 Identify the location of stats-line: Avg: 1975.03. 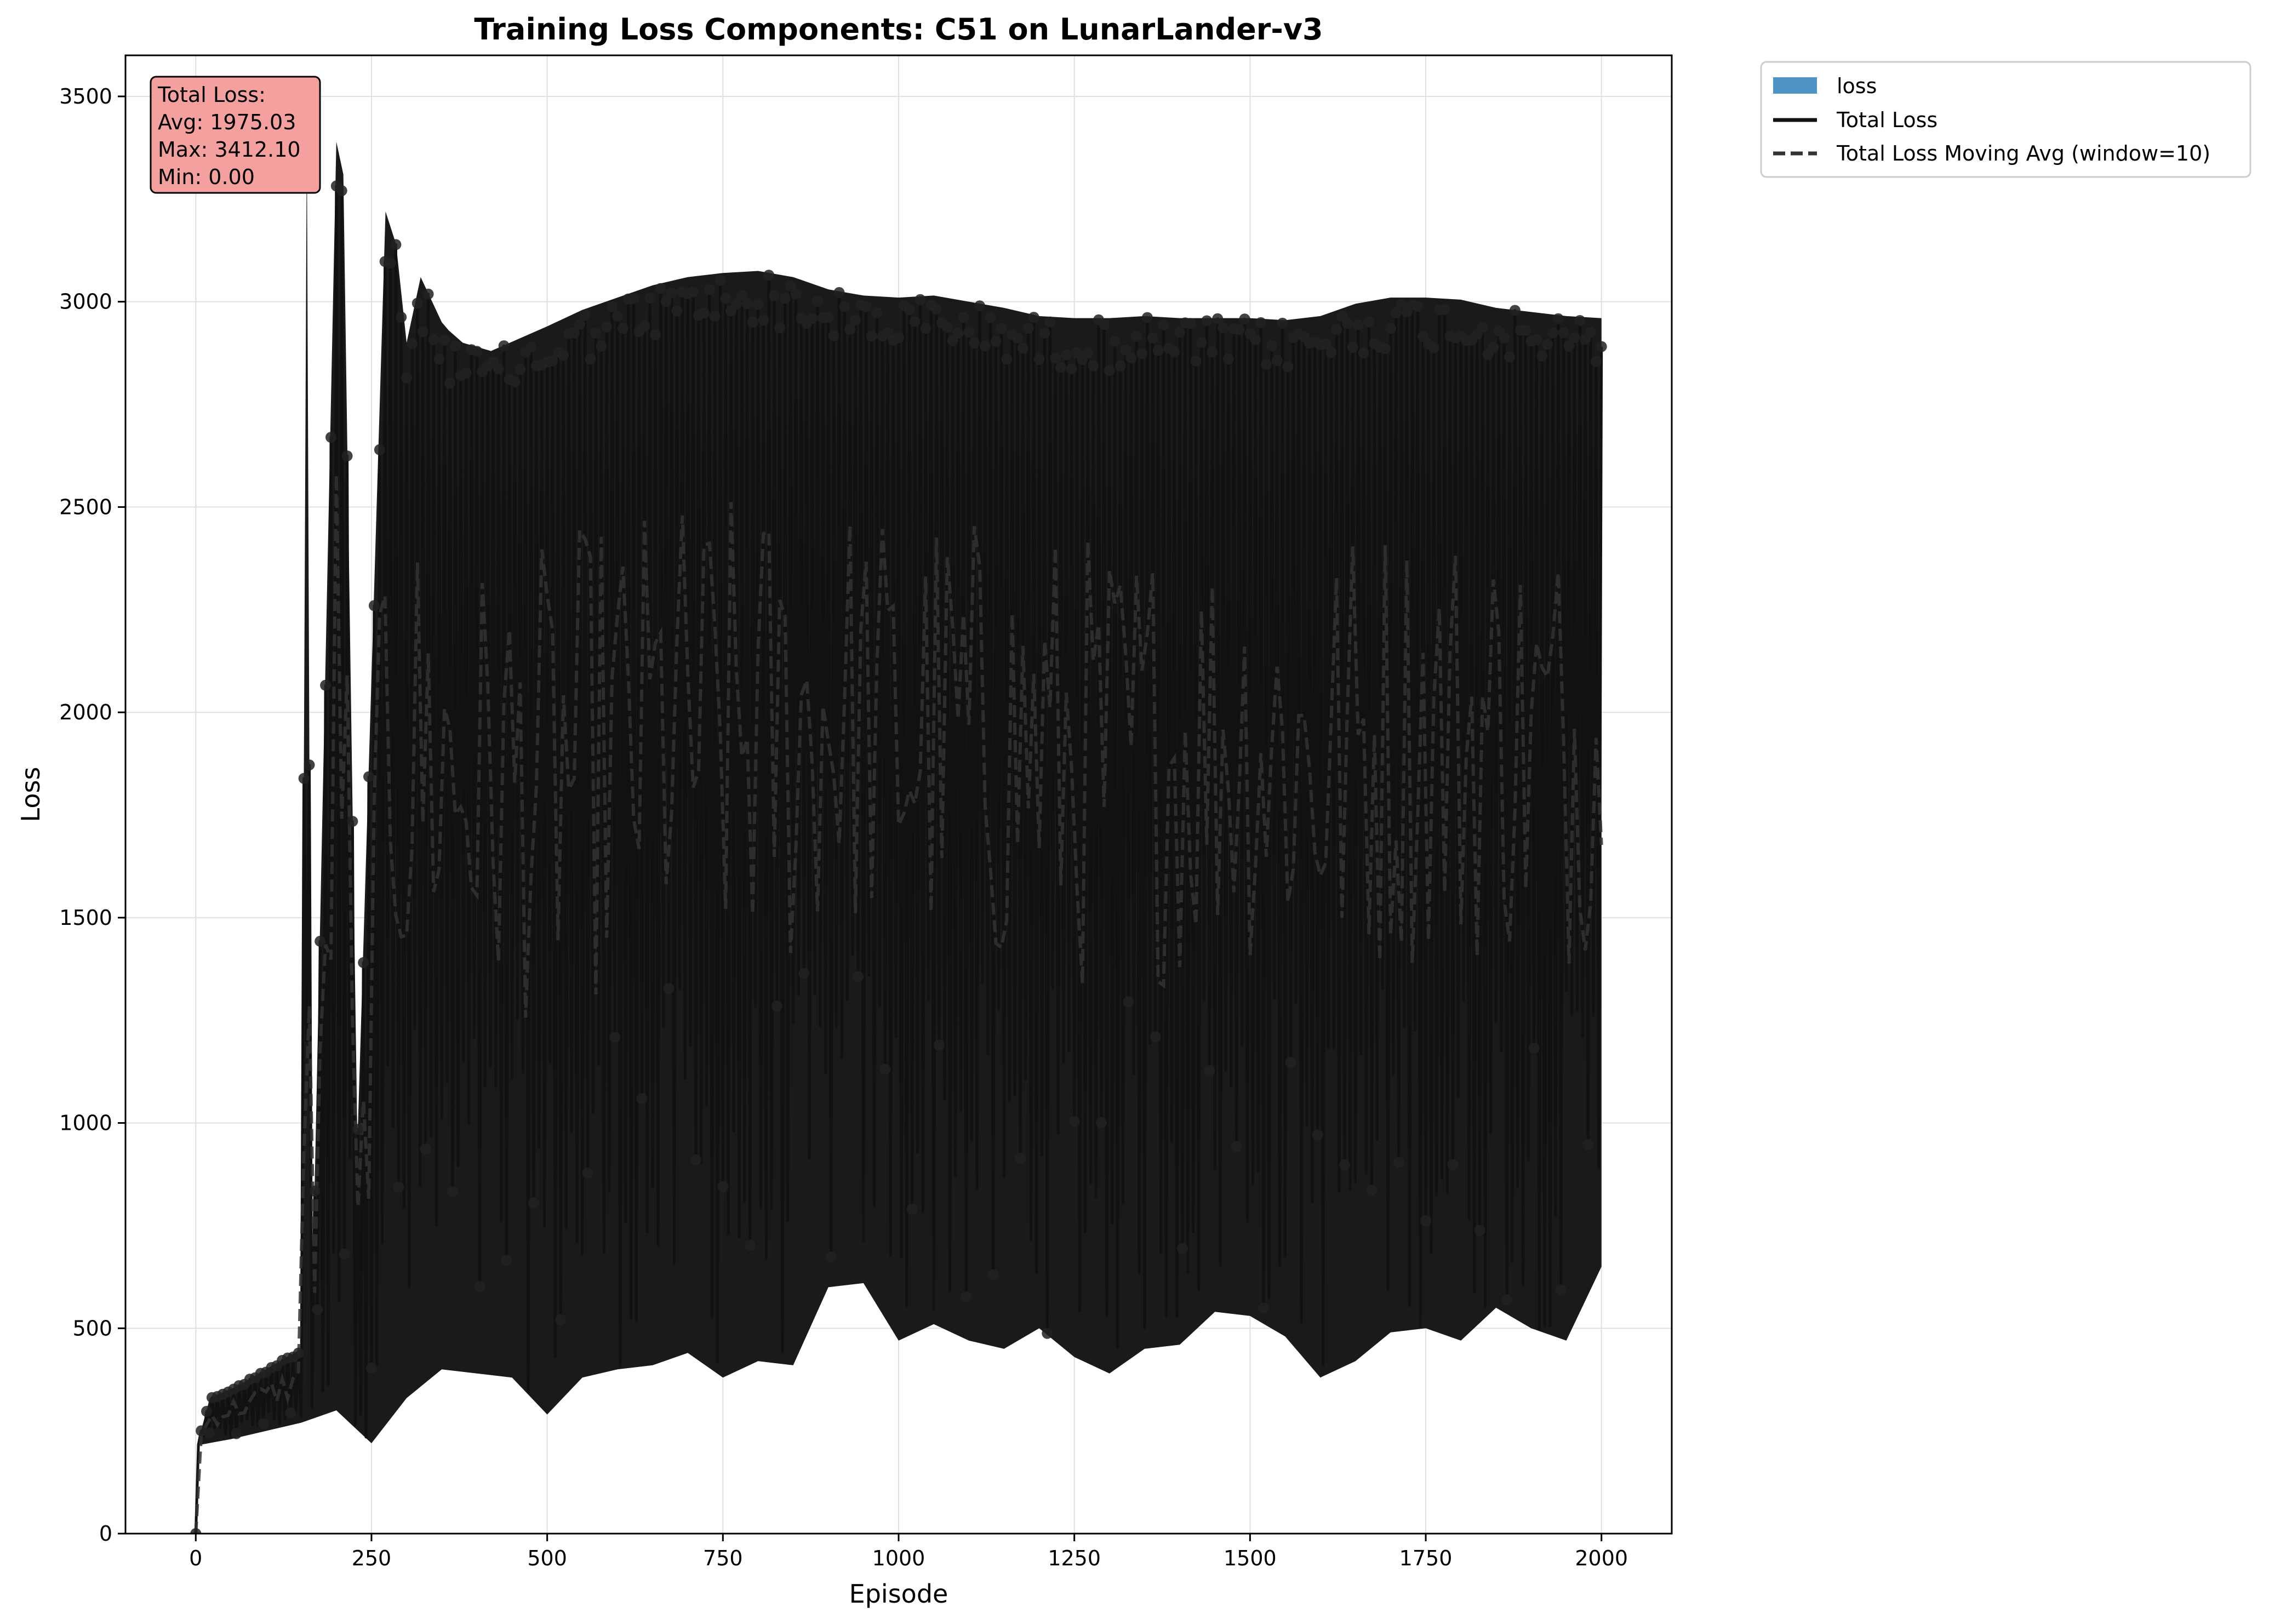
(227, 122).